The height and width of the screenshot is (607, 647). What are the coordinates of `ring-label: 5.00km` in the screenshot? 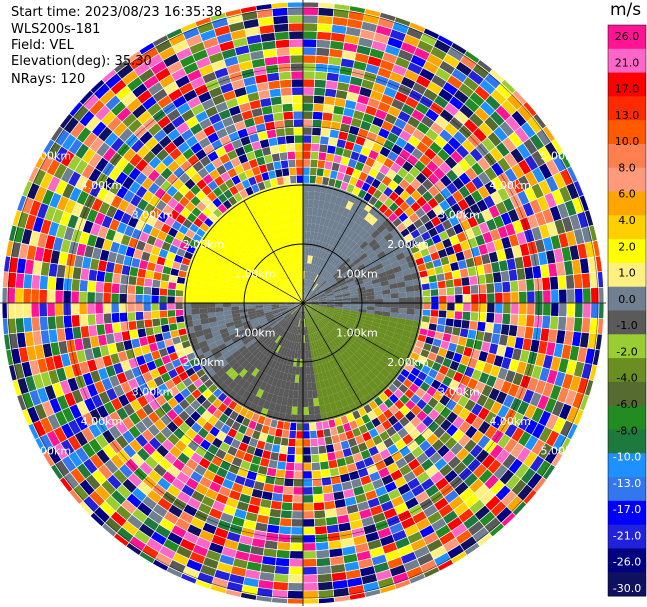 It's located at (51, 451).